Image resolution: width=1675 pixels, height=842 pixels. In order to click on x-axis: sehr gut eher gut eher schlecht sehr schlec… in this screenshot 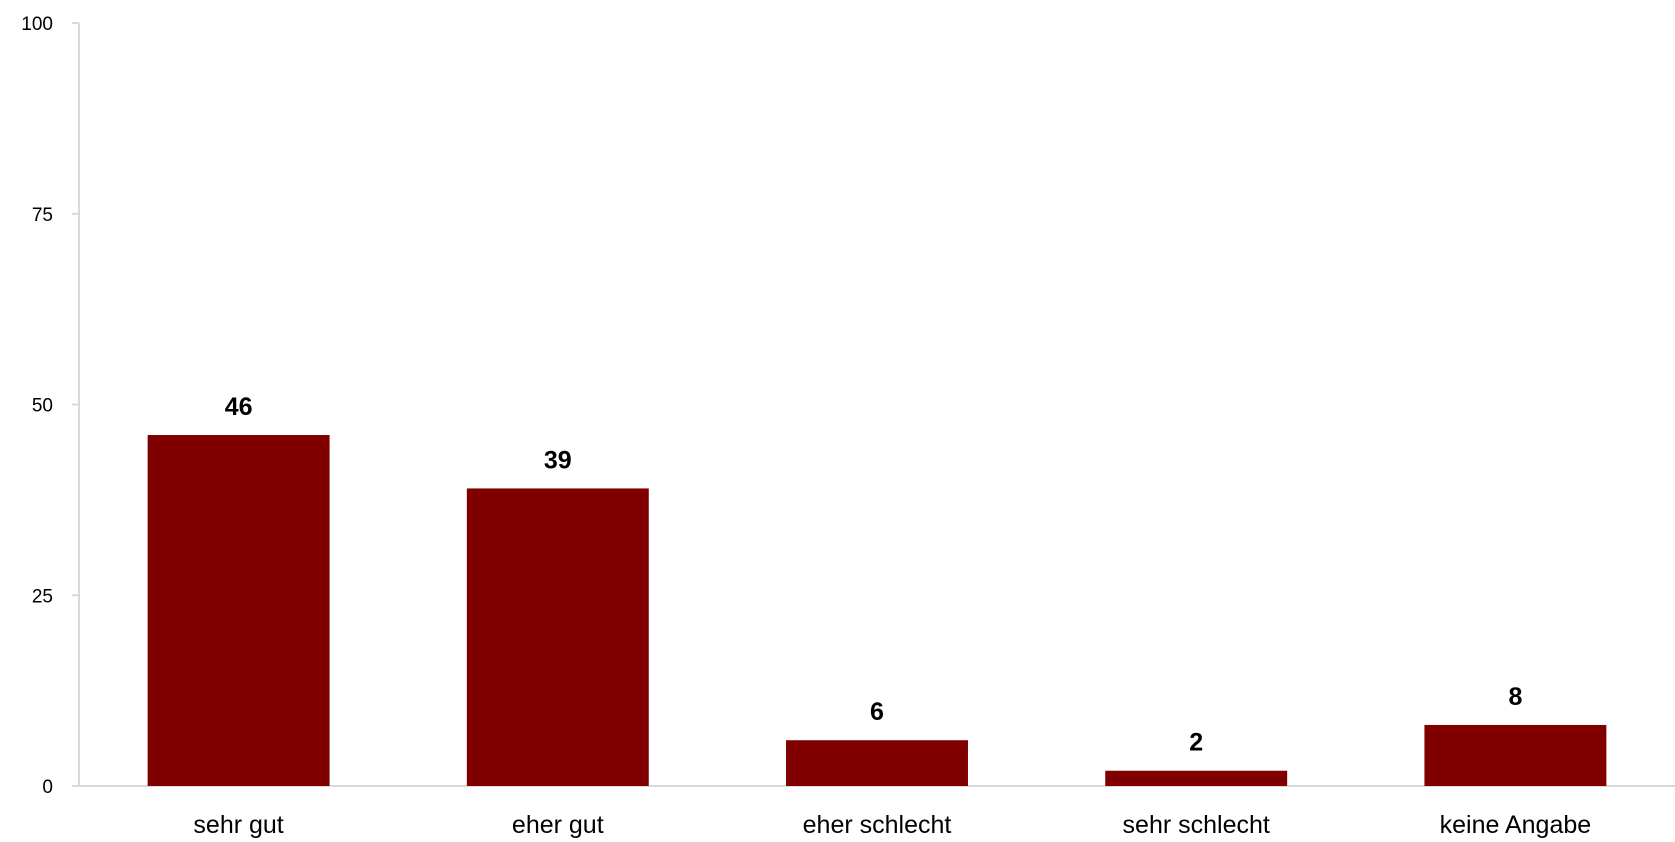, I will do `click(877, 812)`.